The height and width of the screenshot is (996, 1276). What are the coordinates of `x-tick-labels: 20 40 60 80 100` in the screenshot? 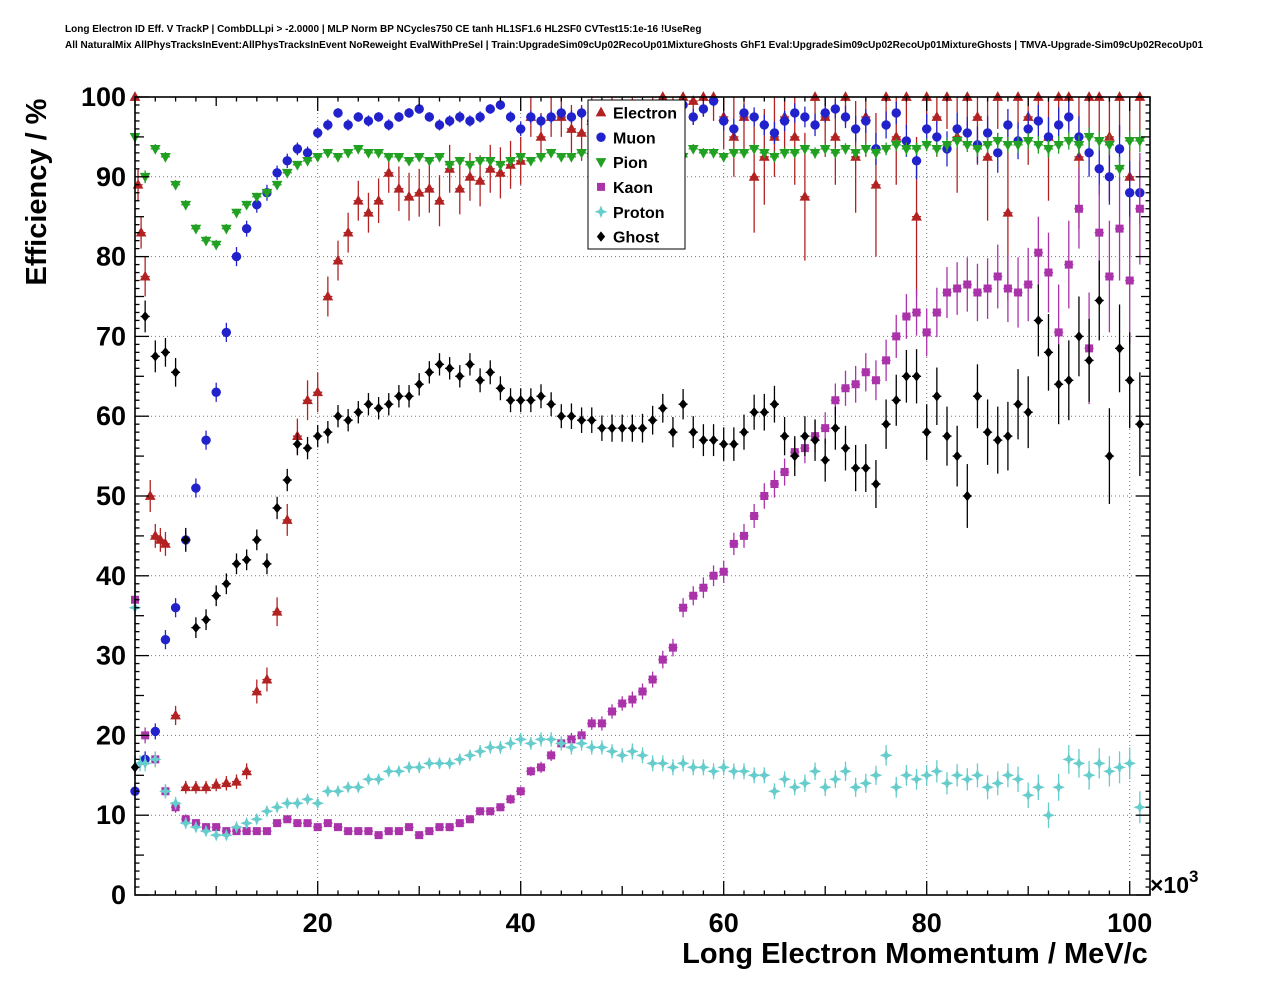 It's located at (728, 923).